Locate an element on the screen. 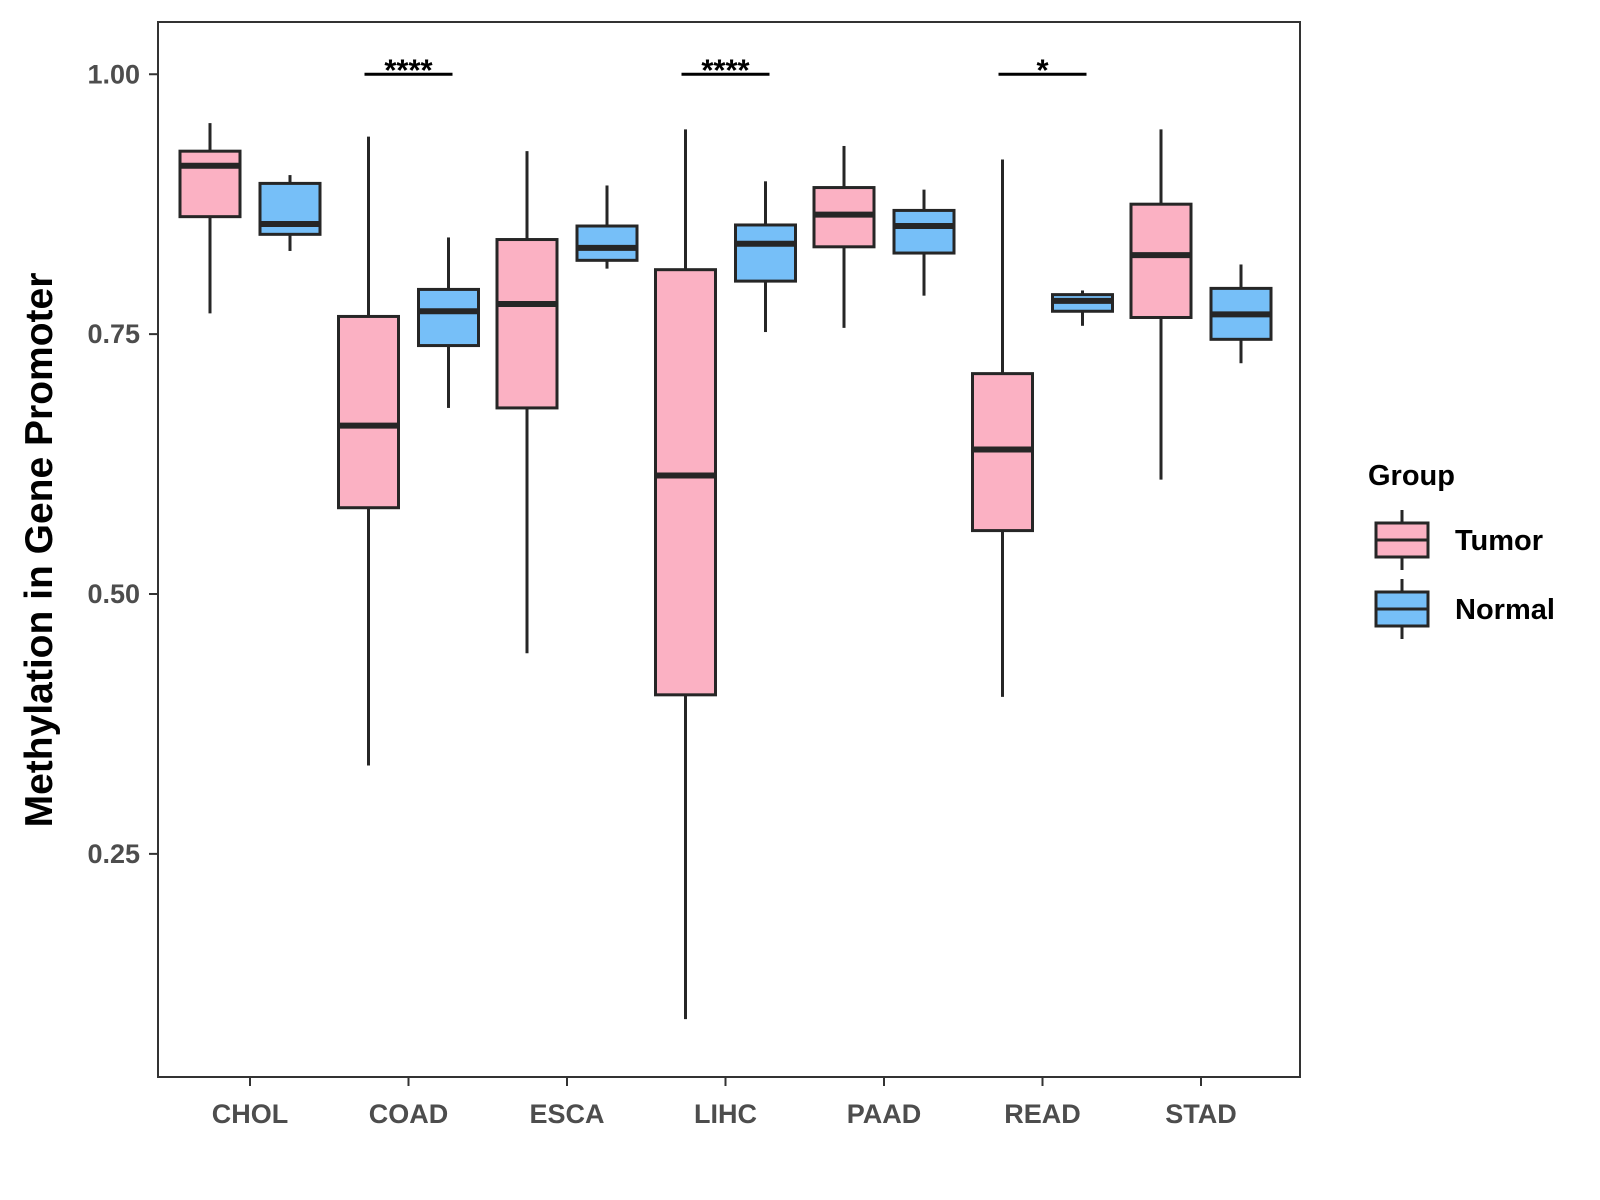 The height and width of the screenshot is (1200, 1600). box-normal-paad is located at coordinates (924, 242).